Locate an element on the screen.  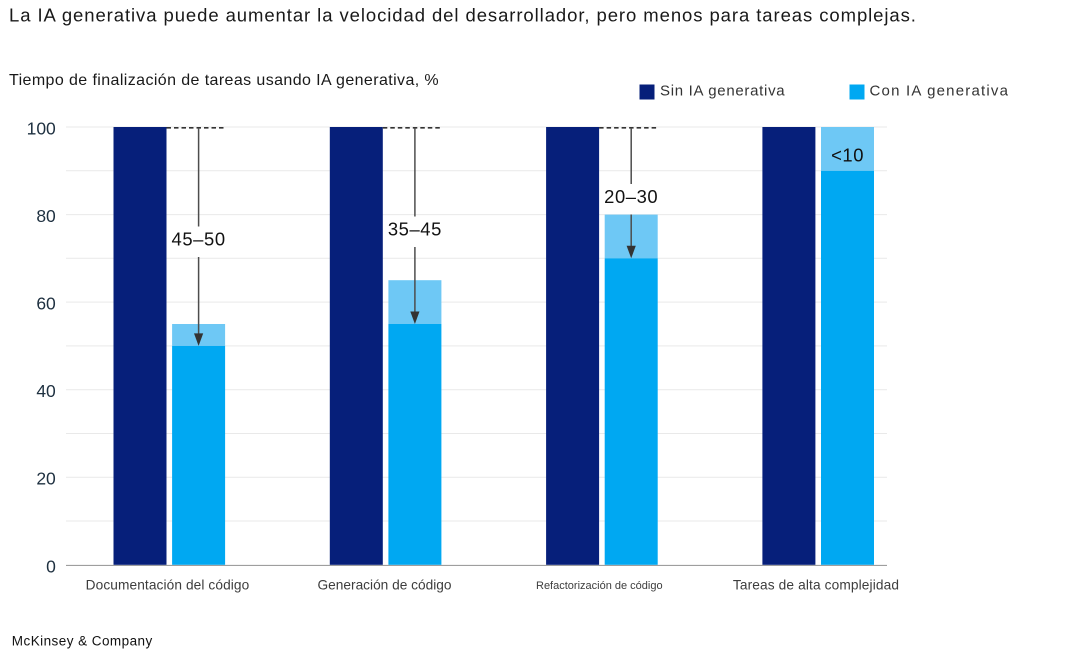
svg-text: 35–45 is located at coordinates (415, 229).